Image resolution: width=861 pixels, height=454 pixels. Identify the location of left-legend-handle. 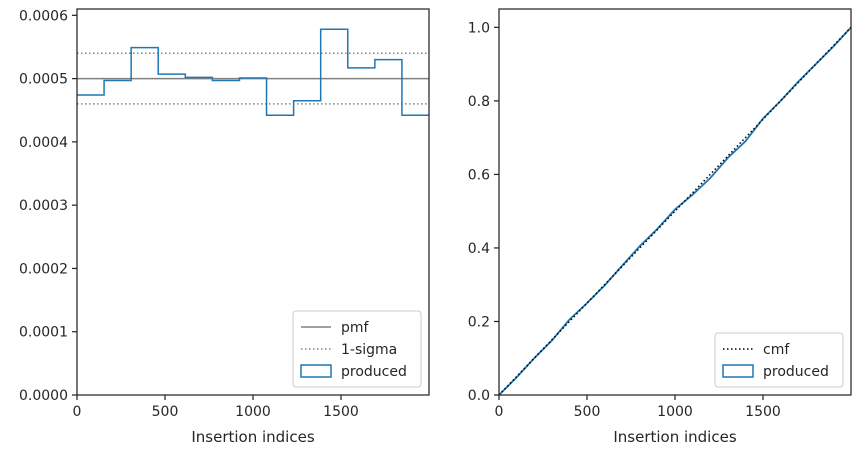
(316, 371).